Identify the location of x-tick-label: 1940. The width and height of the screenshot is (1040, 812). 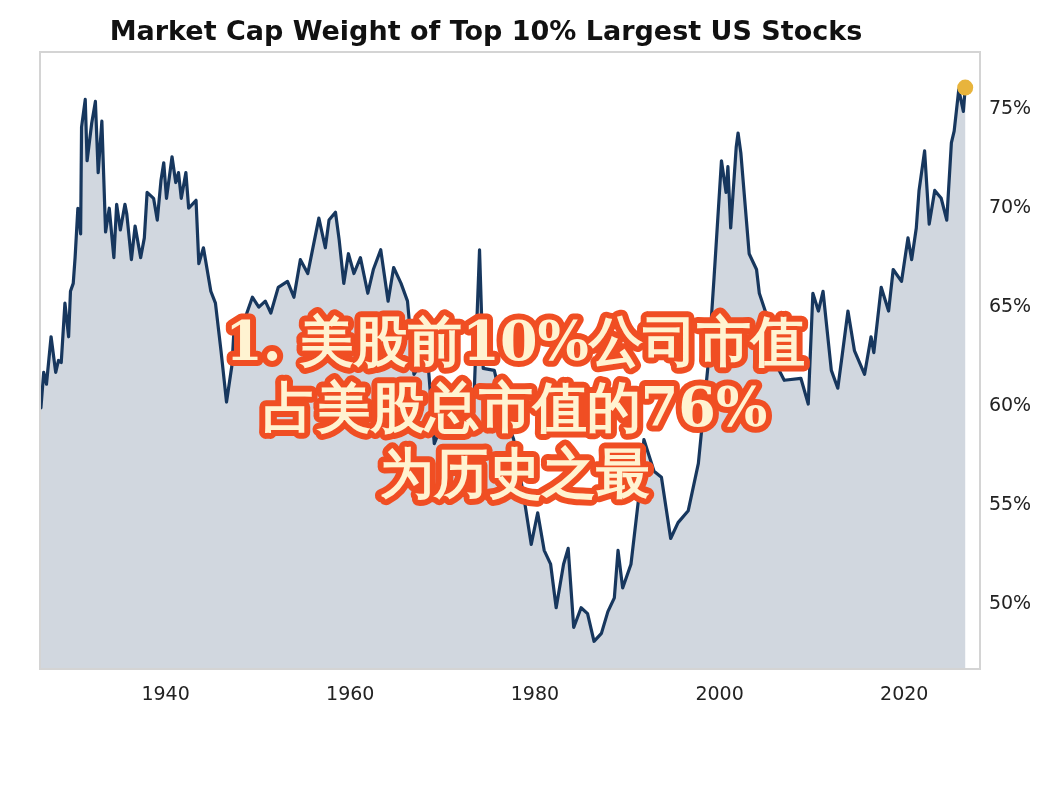
(165, 693).